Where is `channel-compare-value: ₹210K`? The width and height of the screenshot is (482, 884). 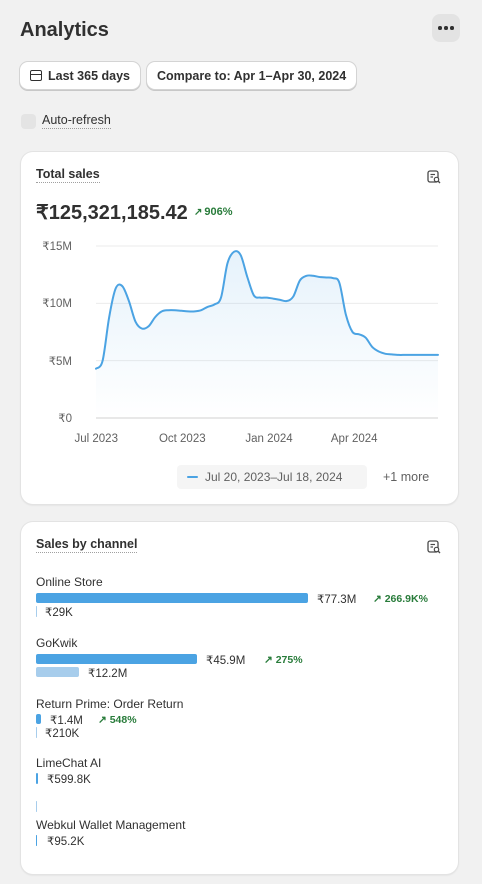 channel-compare-value: ₹210K is located at coordinates (62, 734).